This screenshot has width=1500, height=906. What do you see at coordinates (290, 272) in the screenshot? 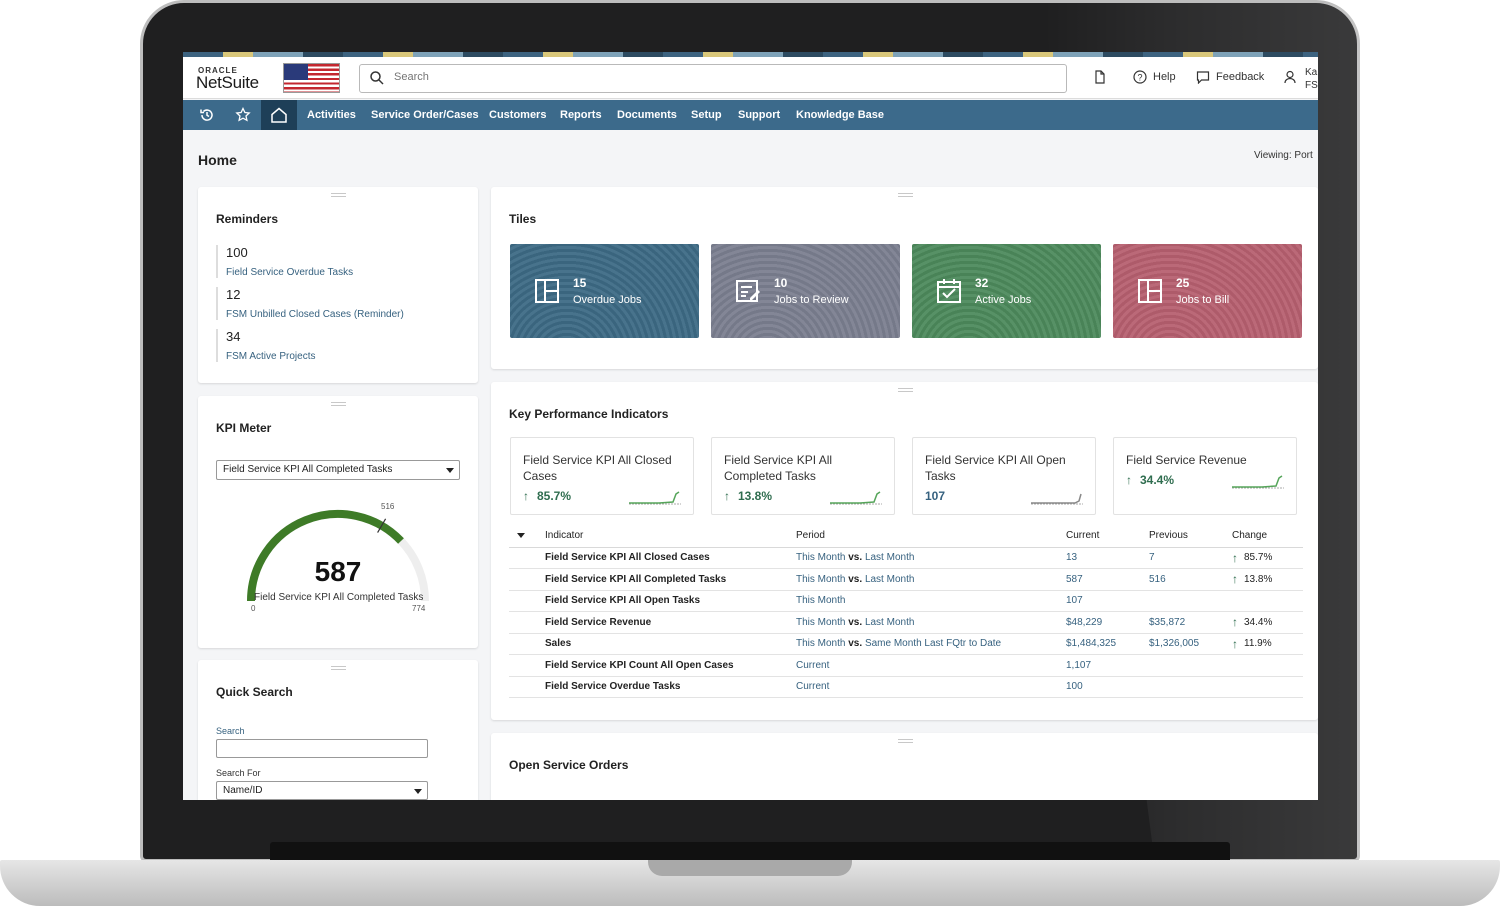
I see `reminder-link: Field Service Overdue Tasks` at bounding box center [290, 272].